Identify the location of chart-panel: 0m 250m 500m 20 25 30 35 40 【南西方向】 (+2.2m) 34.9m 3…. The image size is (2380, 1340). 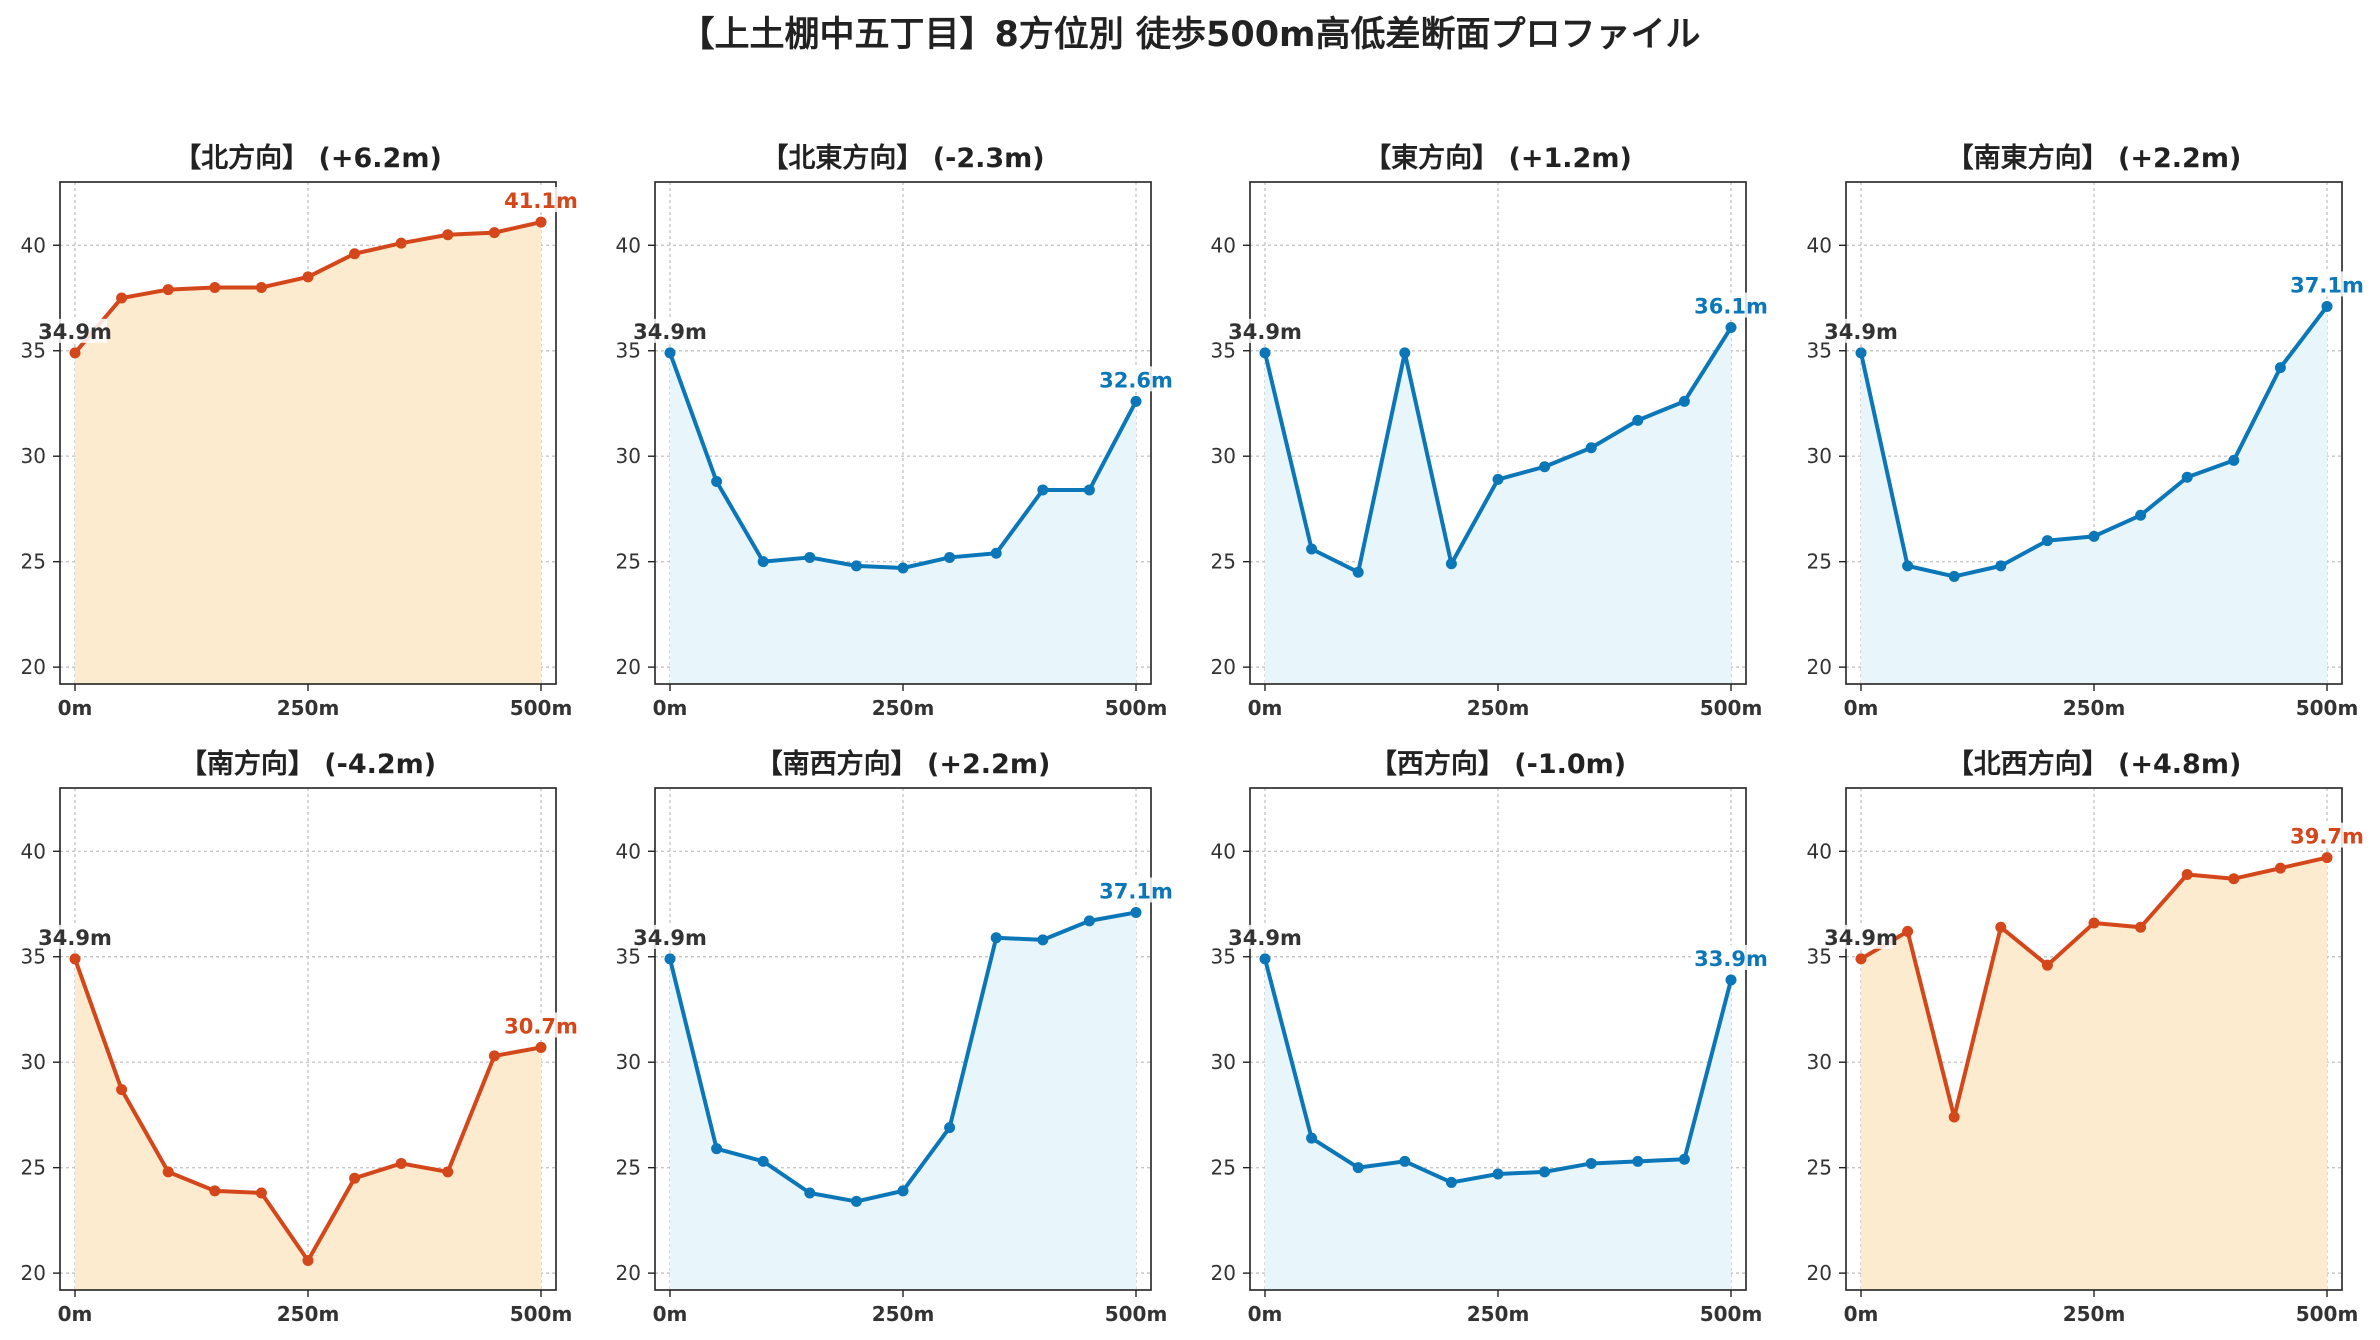
(896, 1037).